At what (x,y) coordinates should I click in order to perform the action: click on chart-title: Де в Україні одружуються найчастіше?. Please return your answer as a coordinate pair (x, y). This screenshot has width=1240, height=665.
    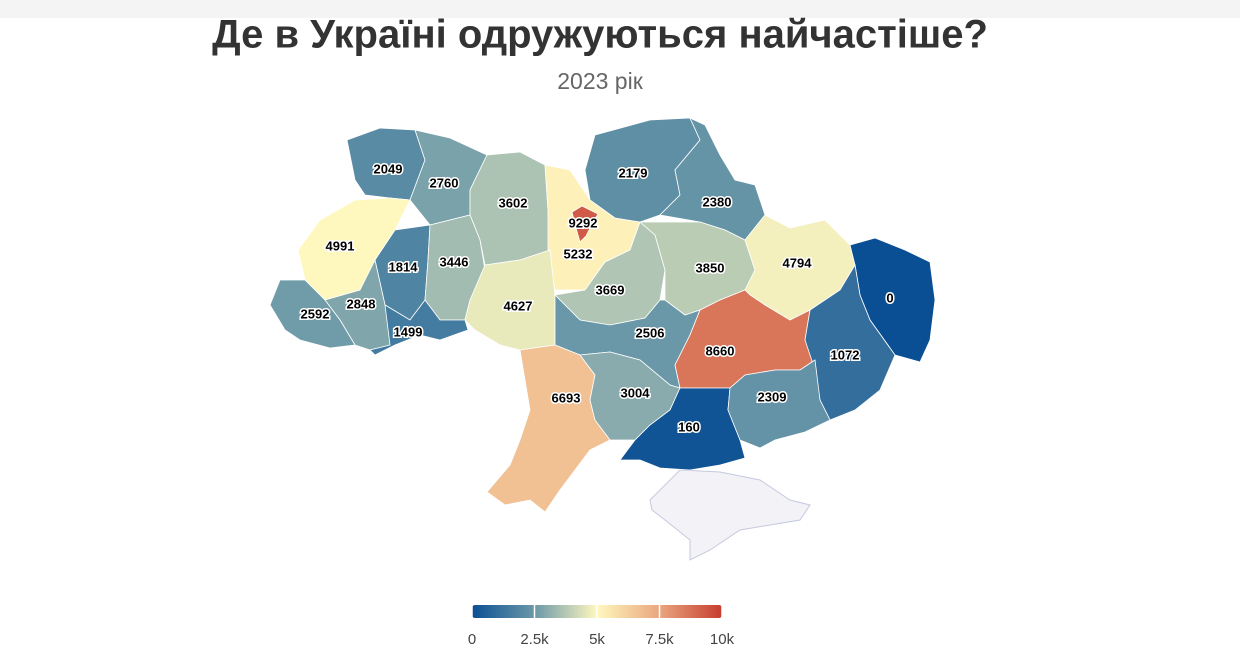
    Looking at the image, I should click on (600, 35).